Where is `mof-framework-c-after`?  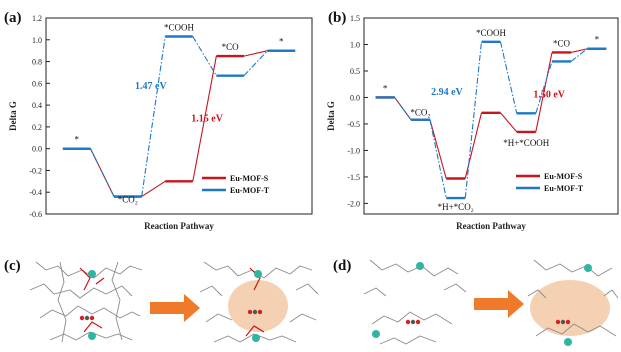
mof-framework-c-after is located at coordinates (259, 302).